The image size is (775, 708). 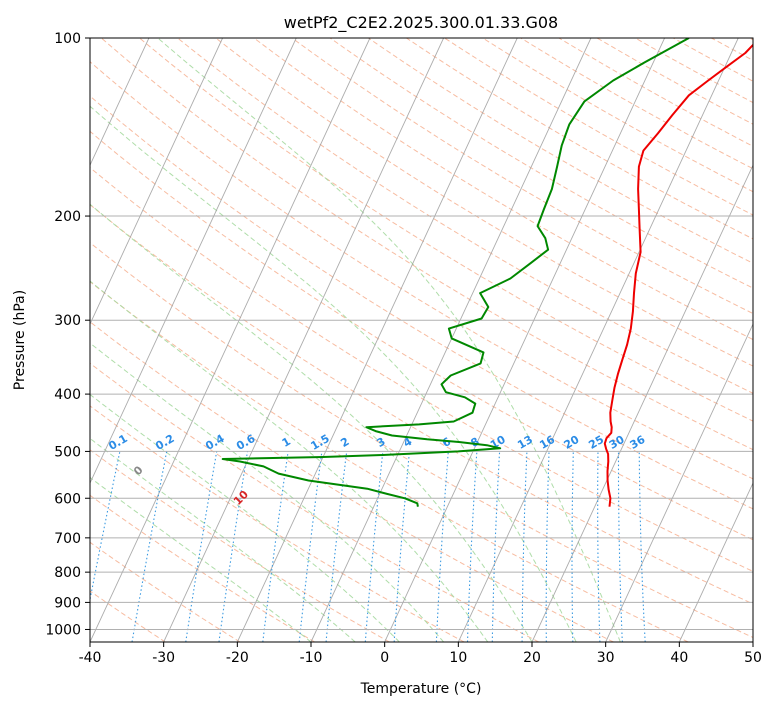 I want to click on x-tick-label: 10, so click(x=458, y=658).